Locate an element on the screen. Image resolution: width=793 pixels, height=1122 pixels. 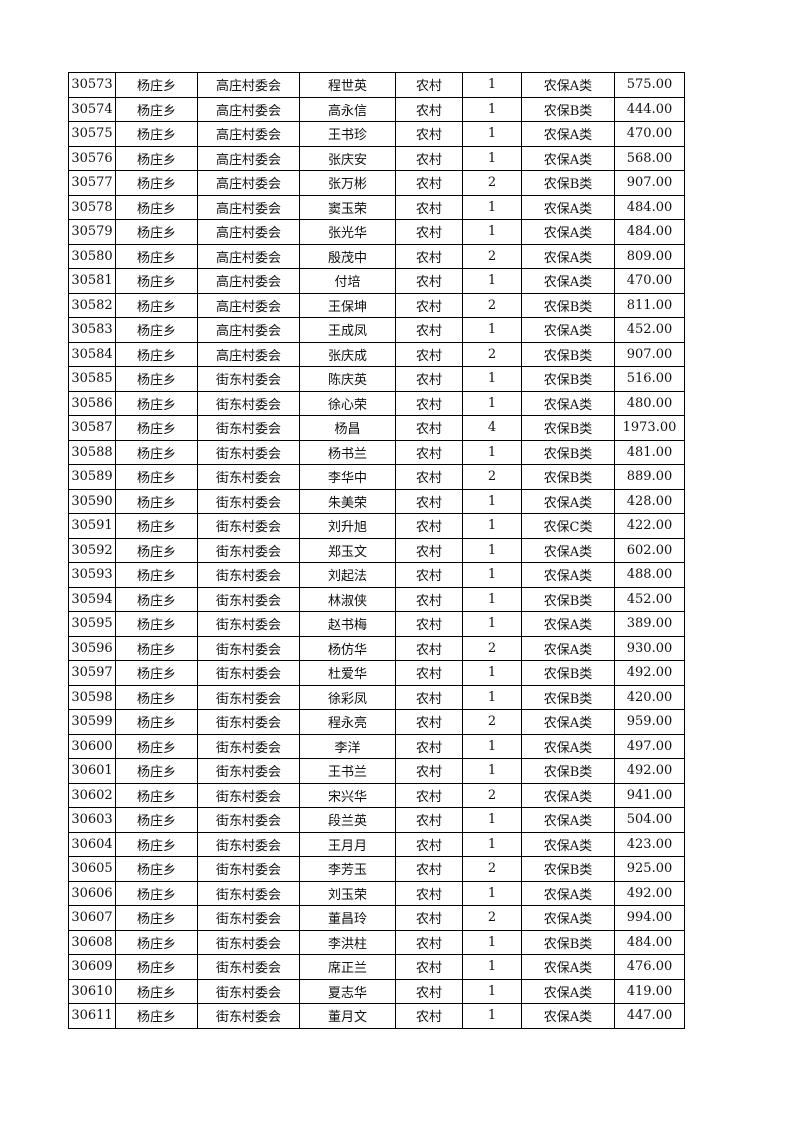
cell-amount: 484.00 is located at coordinates (649, 207).